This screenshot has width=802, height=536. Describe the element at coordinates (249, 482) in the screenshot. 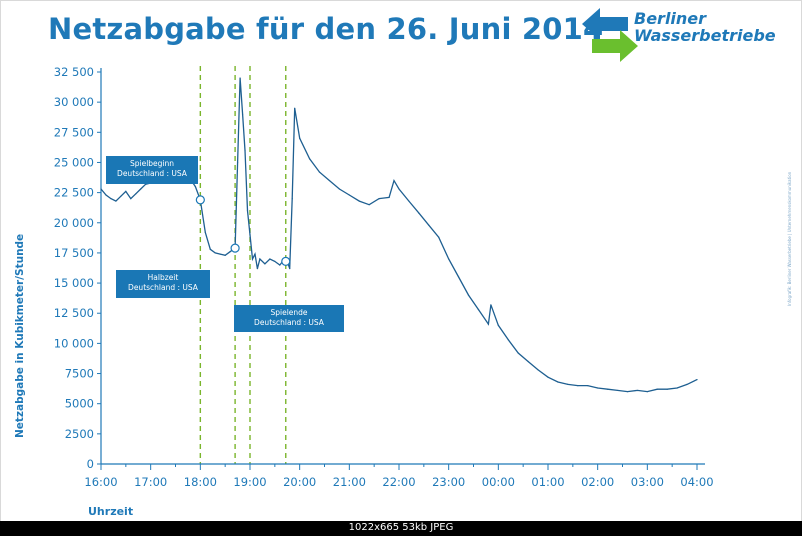

I see `x-tick-label: 19:00` at that location.